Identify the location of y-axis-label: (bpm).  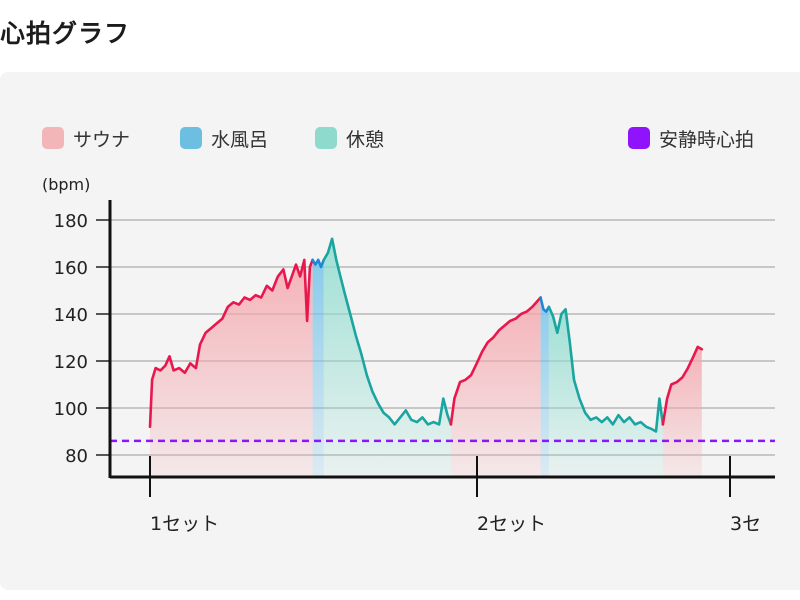
(66, 184).